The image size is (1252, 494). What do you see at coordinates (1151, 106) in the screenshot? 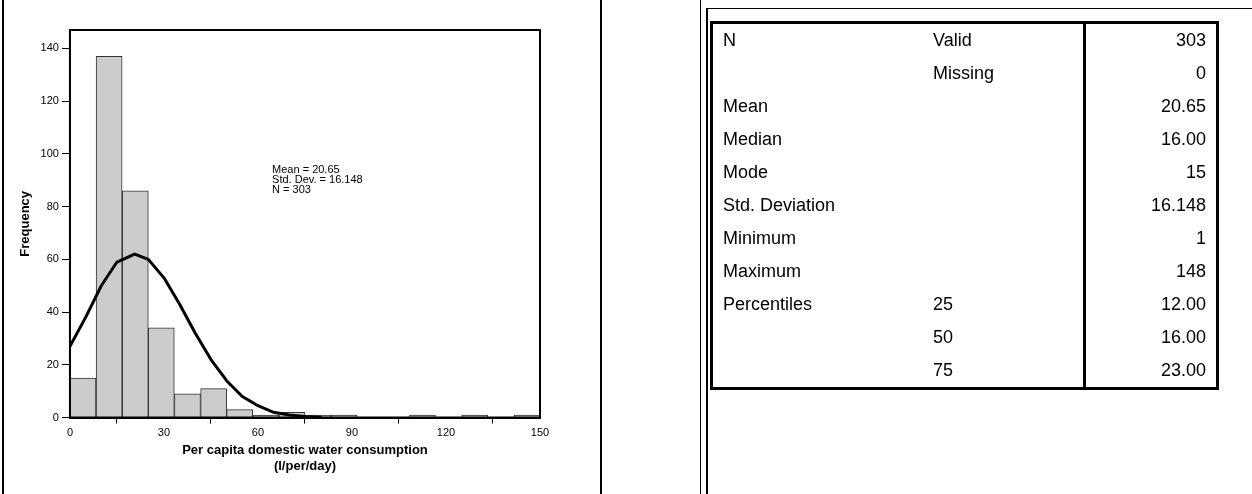
I see `data-label: 20.65` at bounding box center [1151, 106].